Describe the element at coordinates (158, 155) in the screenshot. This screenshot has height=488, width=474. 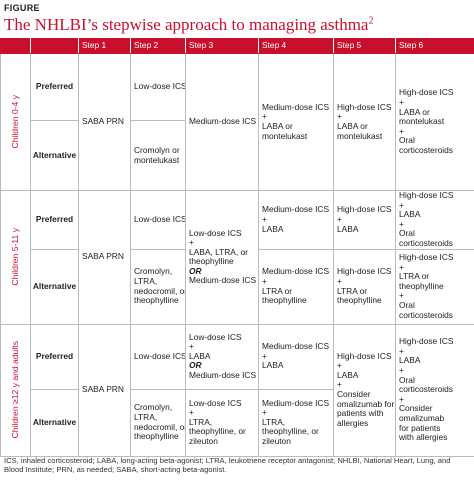
I see `table-cell: Cromolyn or montelukast` at that location.